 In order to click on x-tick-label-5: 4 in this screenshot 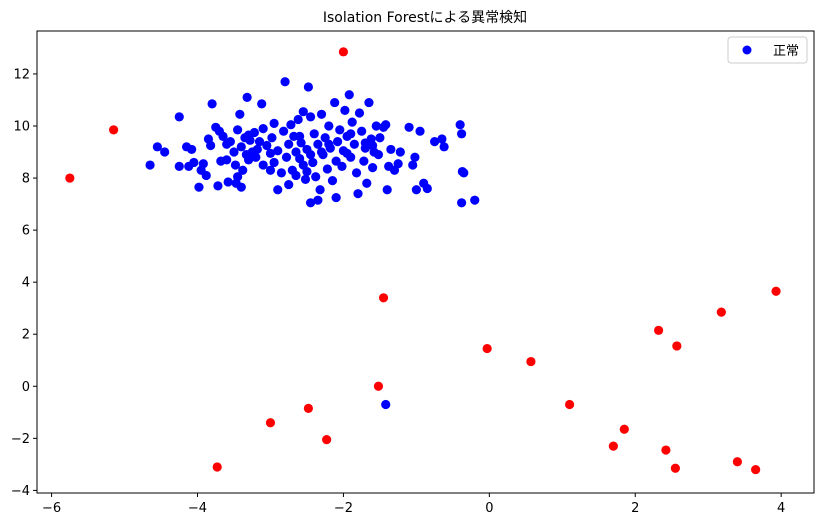, I will do `click(781, 508)`.